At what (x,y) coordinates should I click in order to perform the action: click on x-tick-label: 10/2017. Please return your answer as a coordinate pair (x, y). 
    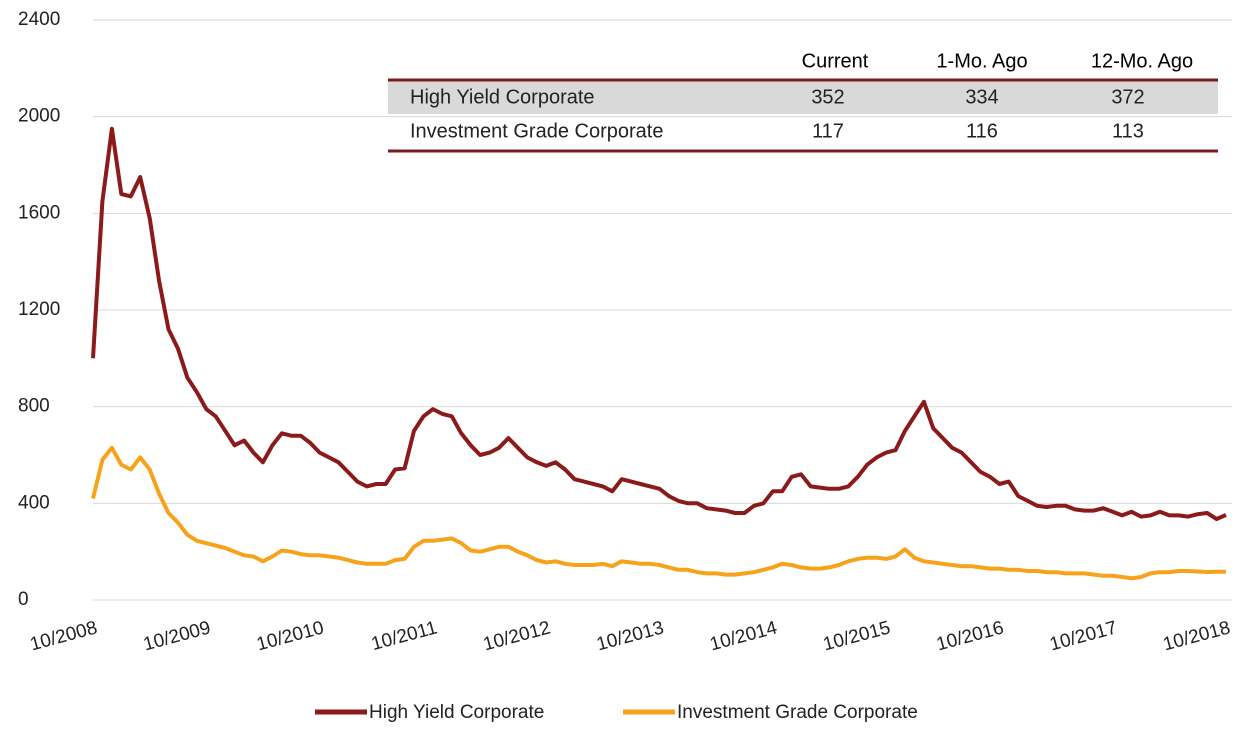
    Looking at the image, I should click on (1084, 636).